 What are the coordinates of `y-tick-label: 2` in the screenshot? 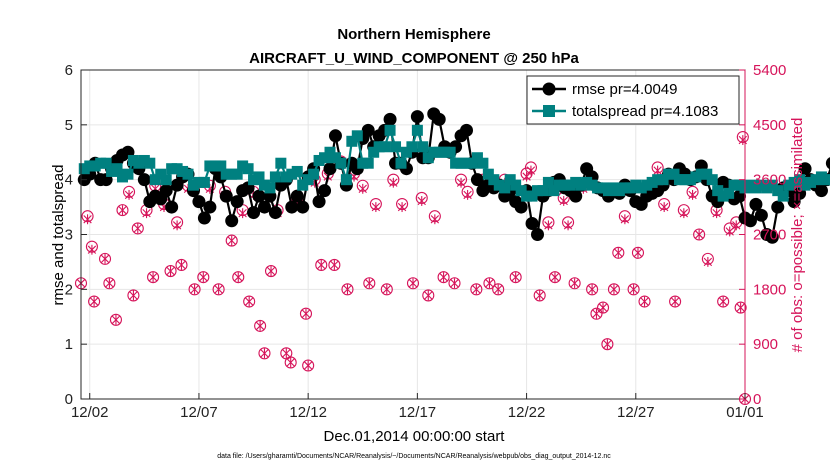 It's located at (69, 289).